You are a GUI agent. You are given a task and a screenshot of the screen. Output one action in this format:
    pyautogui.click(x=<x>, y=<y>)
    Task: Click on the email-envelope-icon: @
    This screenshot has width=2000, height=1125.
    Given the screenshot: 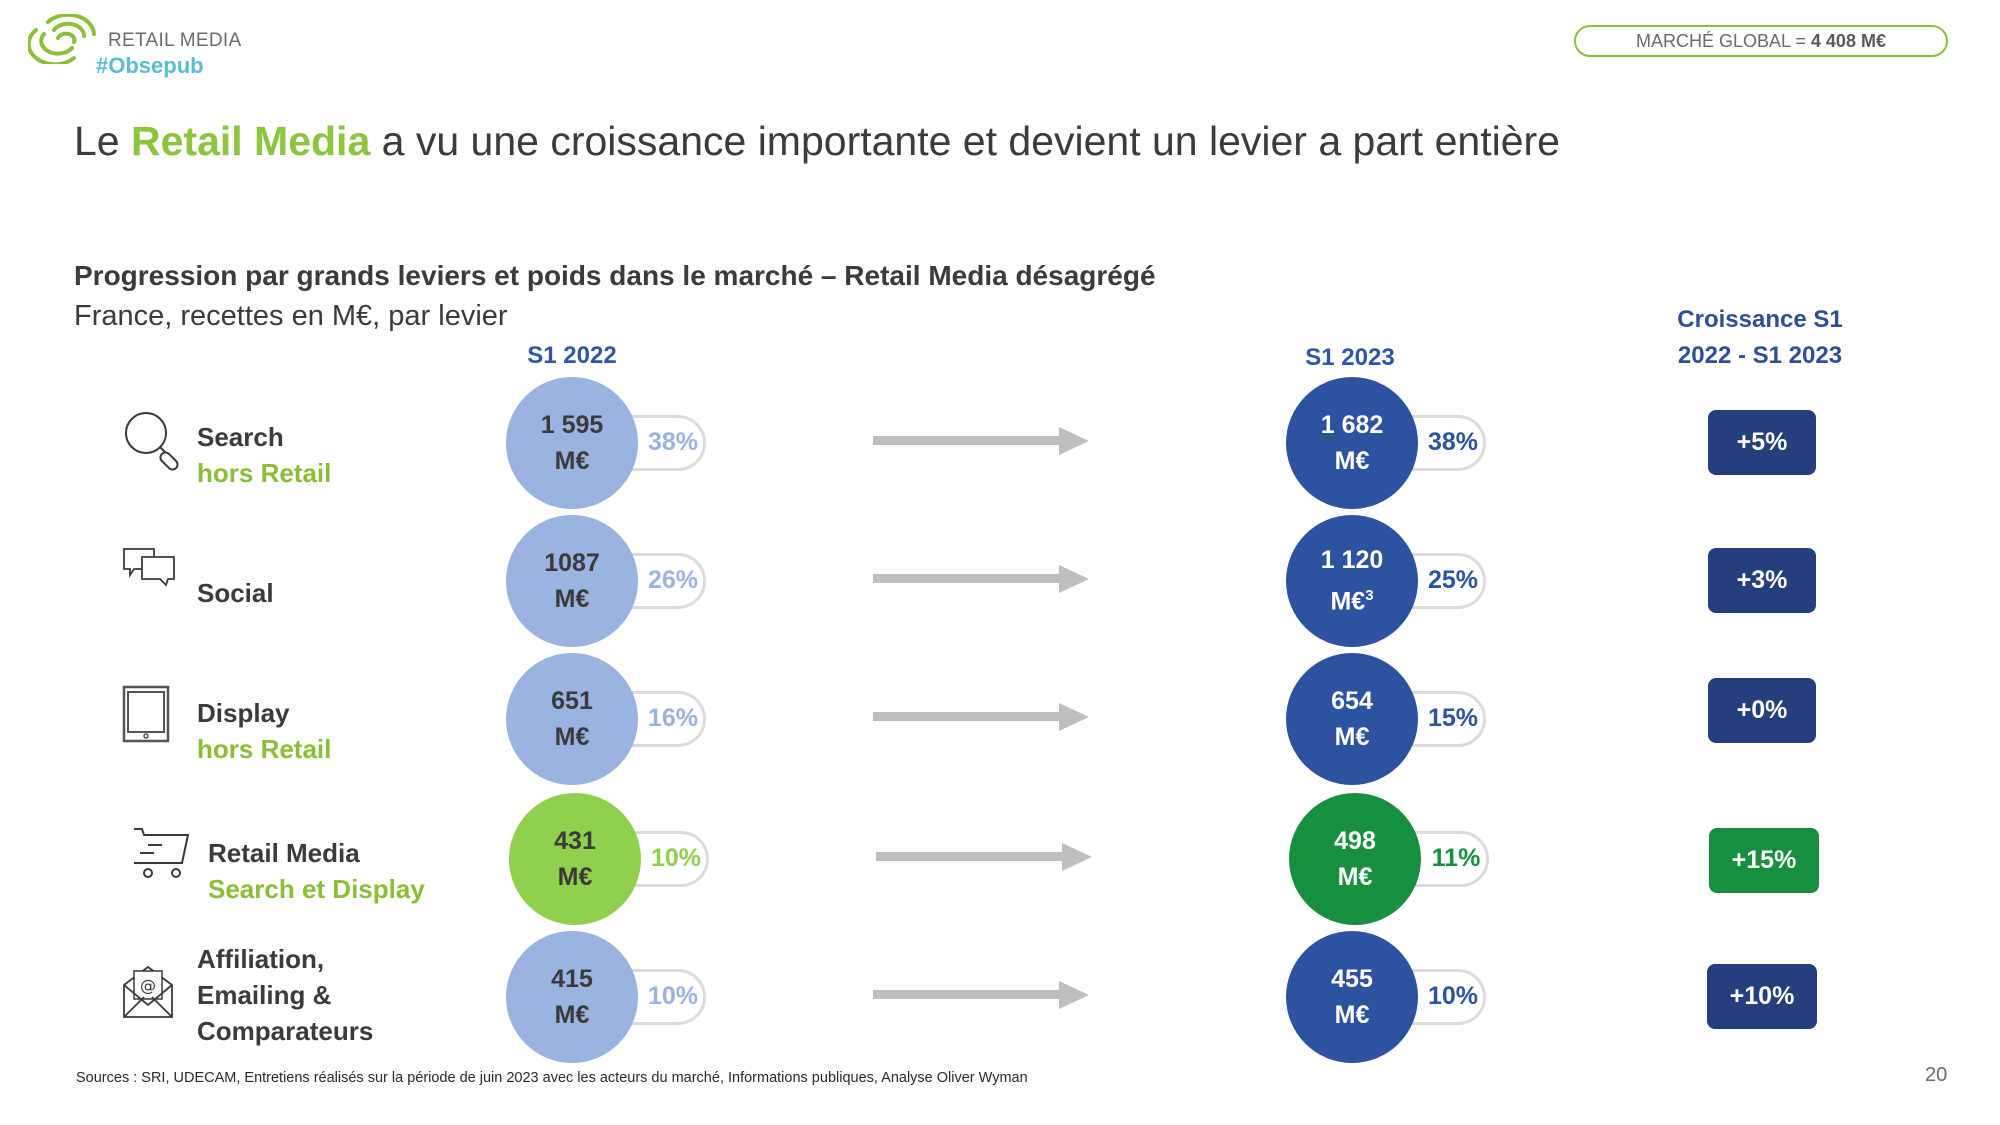 What is the action you would take?
    pyautogui.click(x=148, y=993)
    